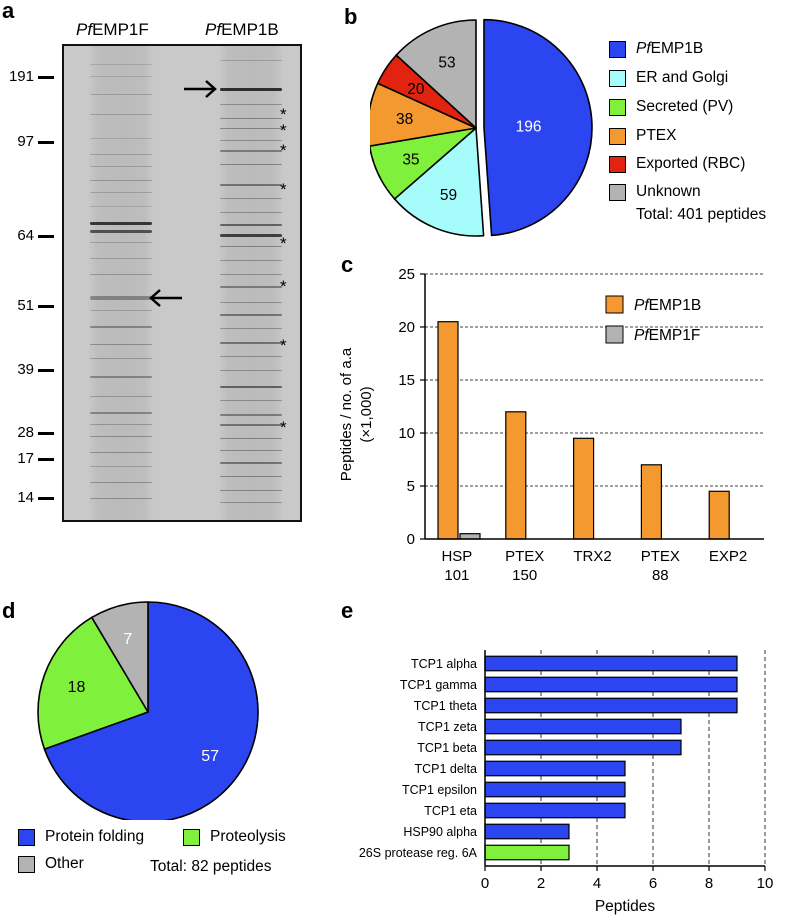 The width and height of the screenshot is (788, 919). What do you see at coordinates (529, 127) in the screenshot?
I see `pie-b-value-label: 196` at bounding box center [529, 127].